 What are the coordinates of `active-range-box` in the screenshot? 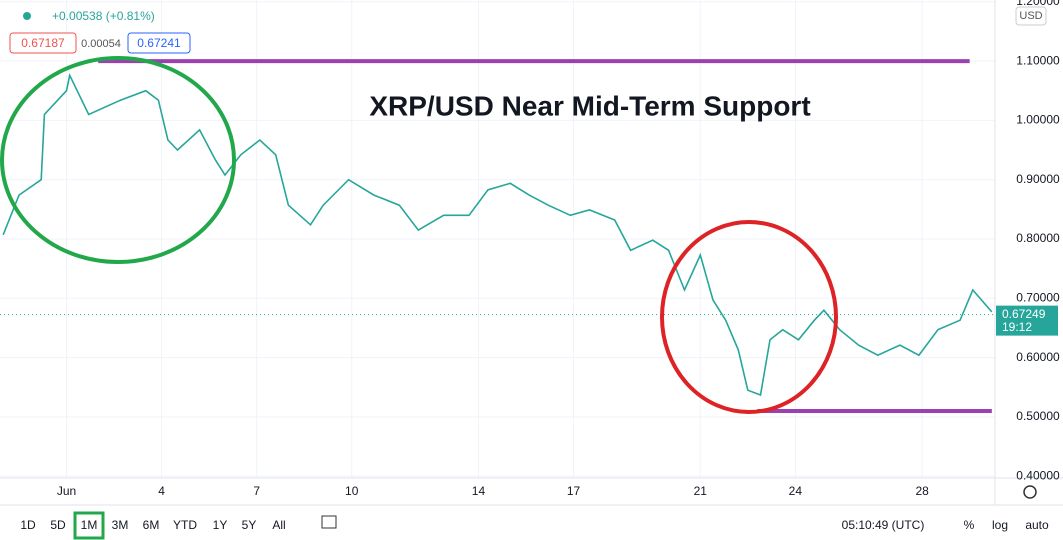 It's located at (89, 525).